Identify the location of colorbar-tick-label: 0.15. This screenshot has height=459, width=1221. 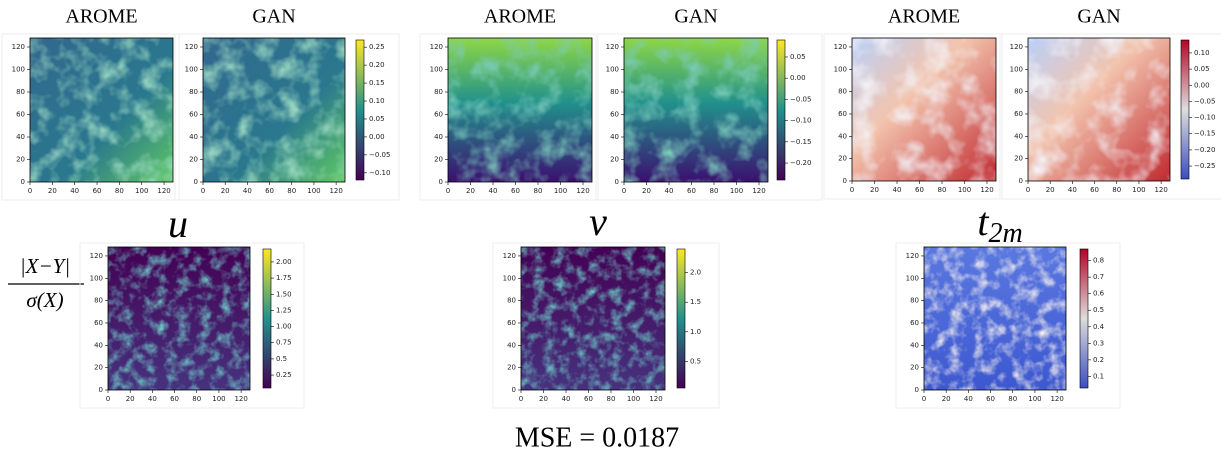
(377, 83).